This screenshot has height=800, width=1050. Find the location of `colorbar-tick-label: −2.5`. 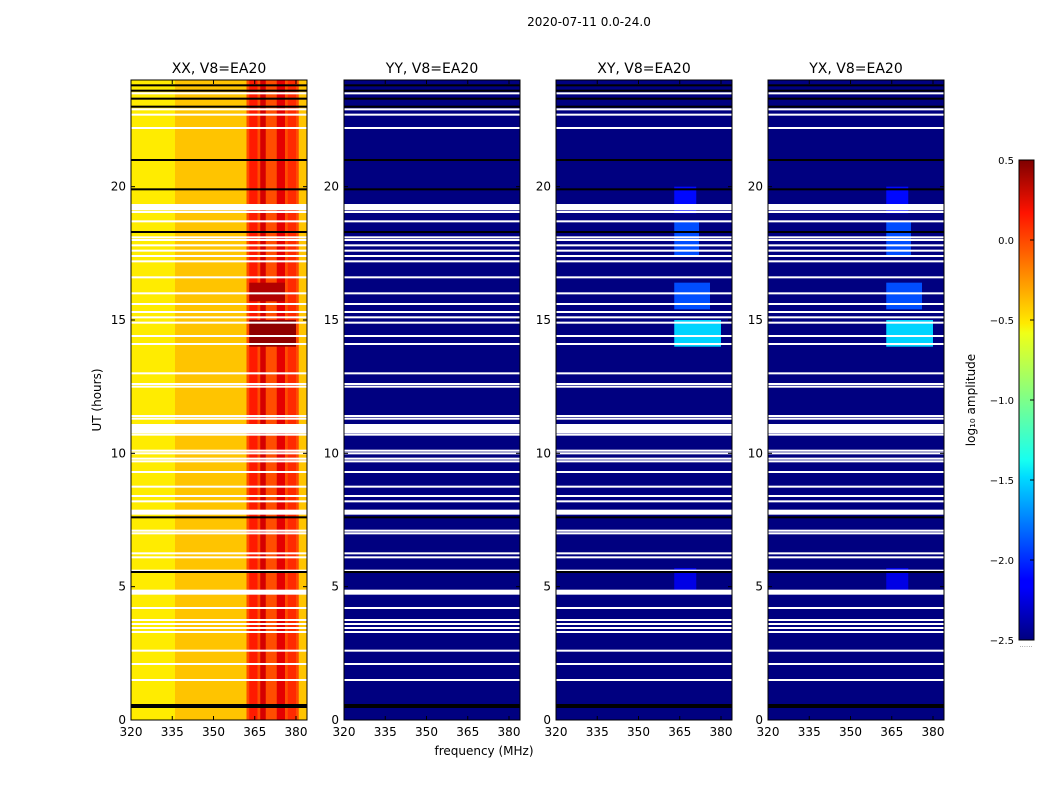

colorbar-tick-label: −2.5 is located at coordinates (1002, 641).